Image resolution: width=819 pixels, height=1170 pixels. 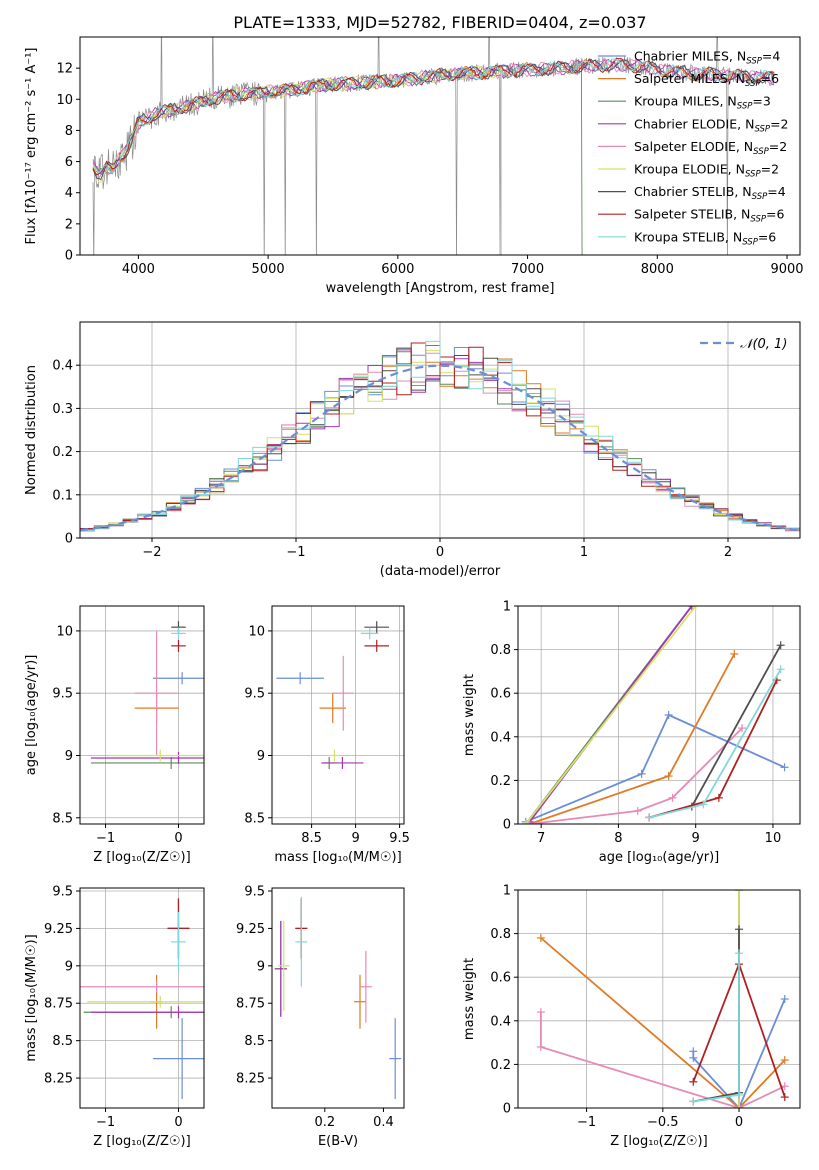 What do you see at coordinates (337, 857) in the screenshot?
I see `x-axis-label: mass [log₁₀(M/M☉)]` at bounding box center [337, 857].